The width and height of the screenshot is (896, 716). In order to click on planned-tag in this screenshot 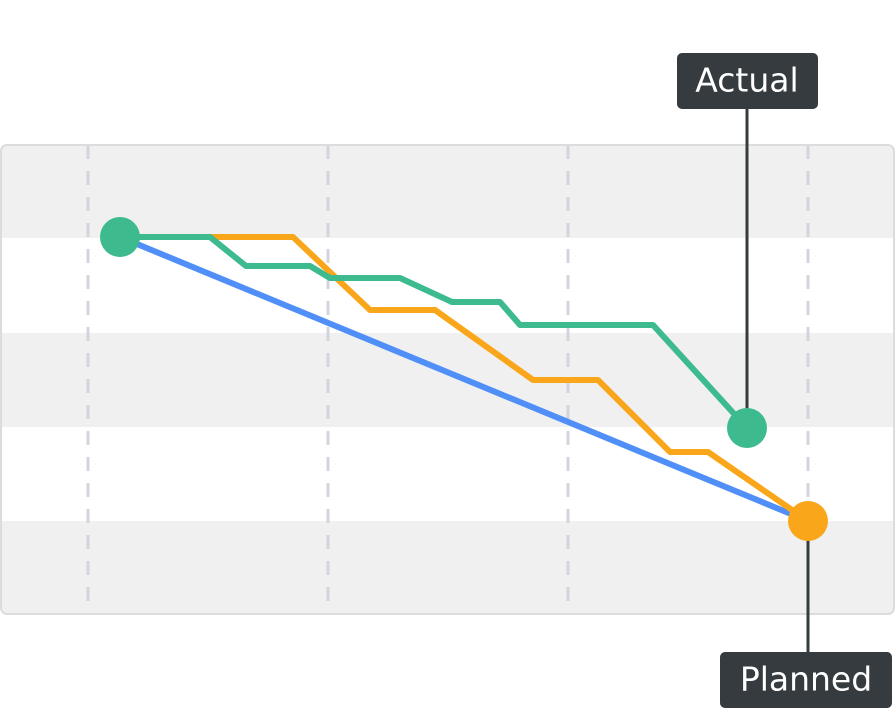, I will do `click(806, 680)`.